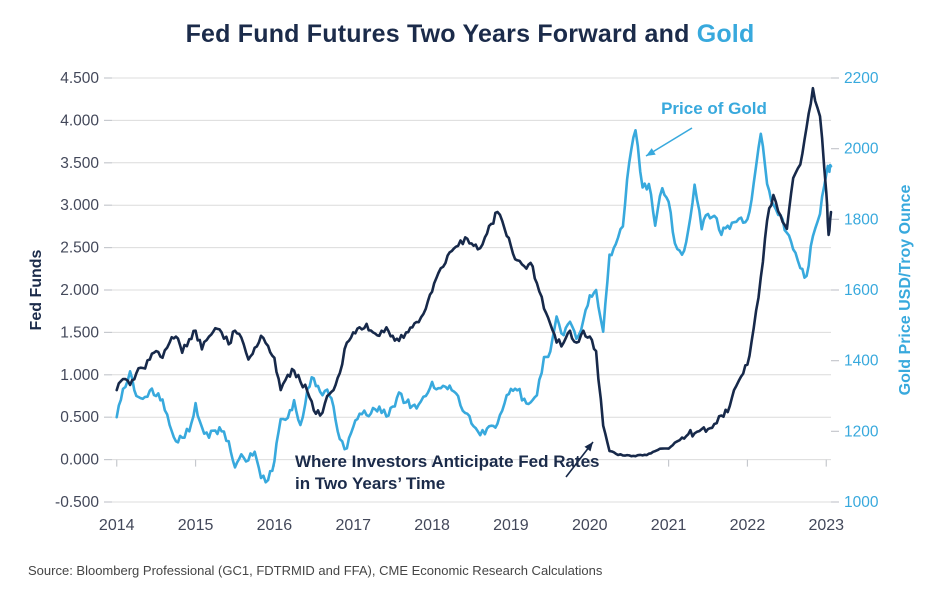 The height and width of the screenshot is (600, 940). What do you see at coordinates (441, 34) in the screenshot?
I see `page-title-main: Fed Fund Futures Two Years Forward and` at bounding box center [441, 34].